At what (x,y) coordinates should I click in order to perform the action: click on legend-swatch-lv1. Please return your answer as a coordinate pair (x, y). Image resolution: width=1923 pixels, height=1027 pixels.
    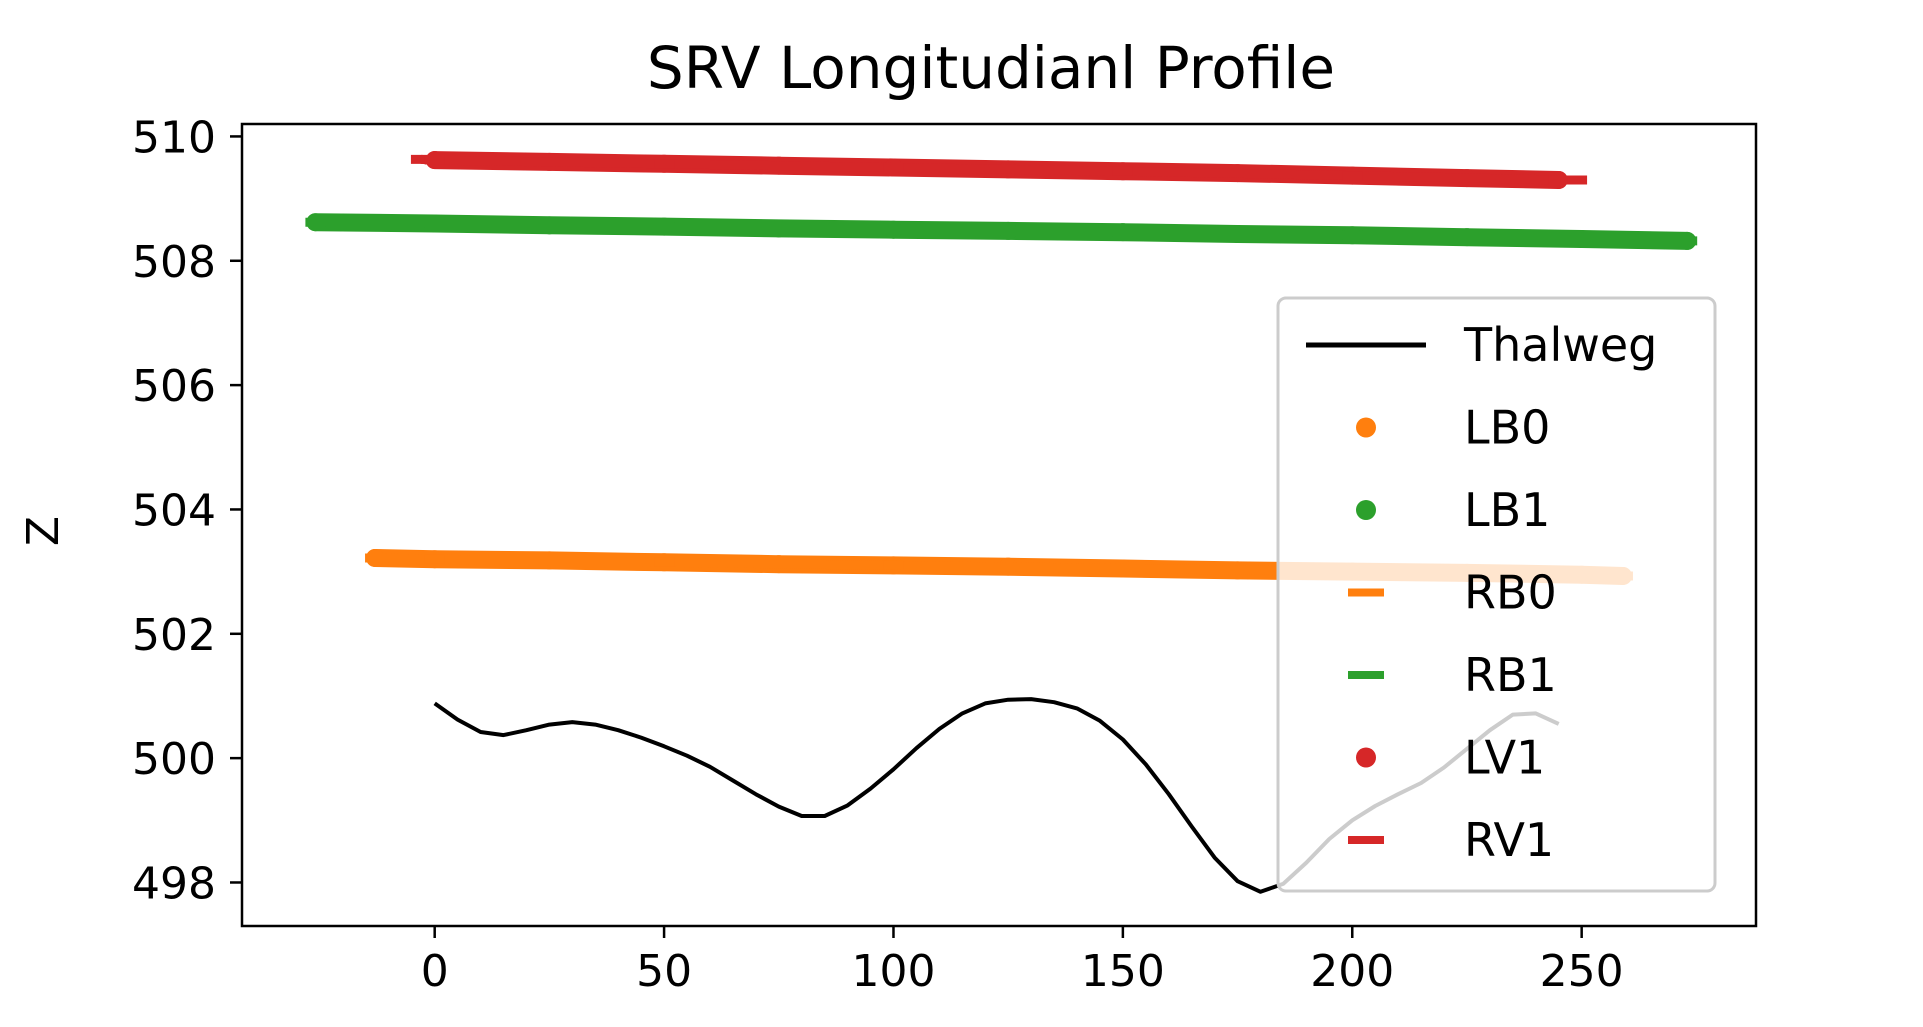
    Looking at the image, I should click on (1366, 757).